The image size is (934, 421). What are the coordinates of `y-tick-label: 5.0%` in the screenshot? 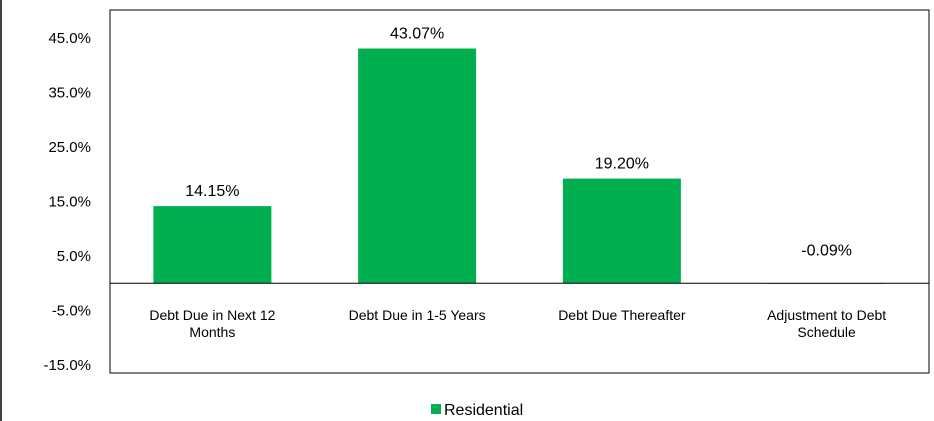 It's located at (74, 256).